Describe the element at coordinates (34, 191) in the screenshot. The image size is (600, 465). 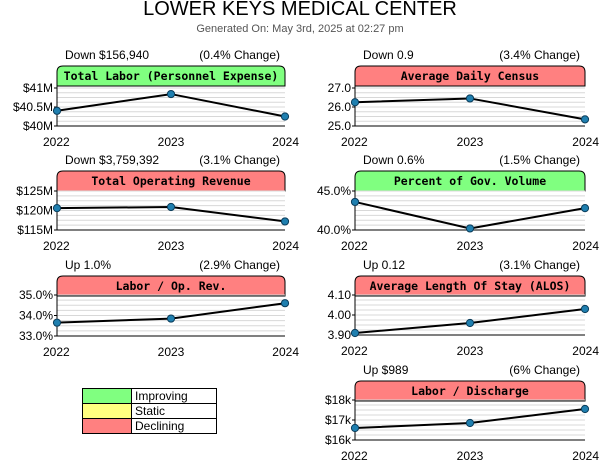
I see `y-tick-label: $125M` at that location.